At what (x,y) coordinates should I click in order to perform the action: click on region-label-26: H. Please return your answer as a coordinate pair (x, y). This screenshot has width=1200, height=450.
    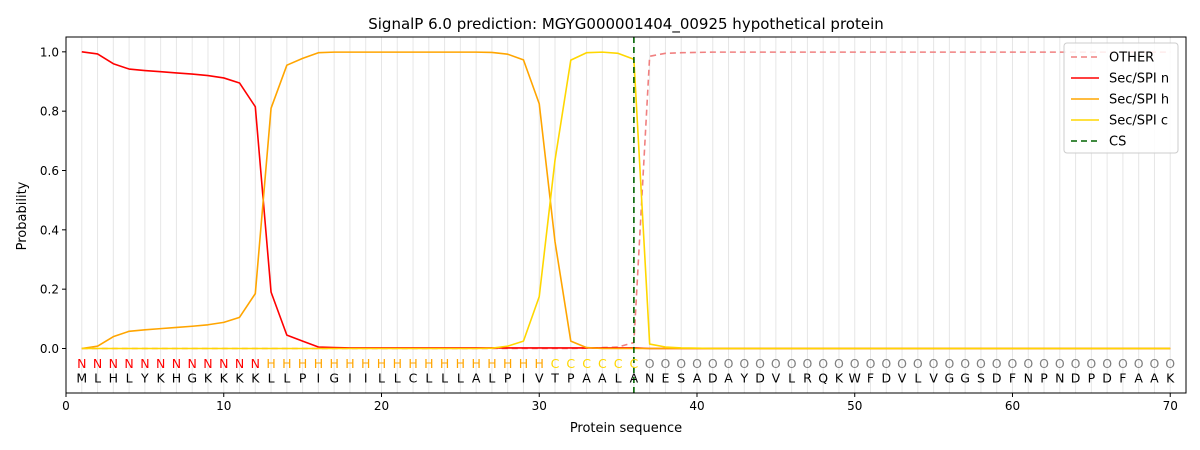
    Looking at the image, I should click on (475, 363).